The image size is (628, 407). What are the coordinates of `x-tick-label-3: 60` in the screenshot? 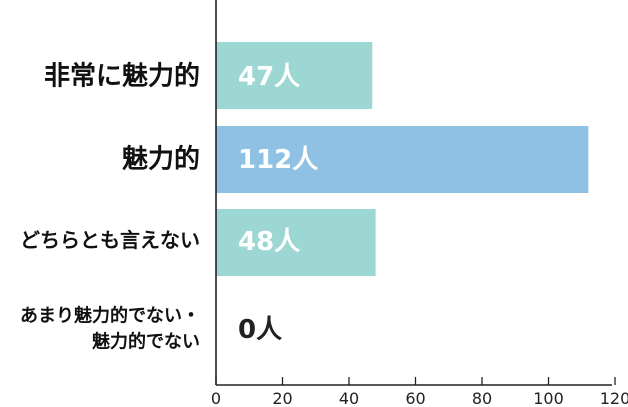 It's located at (415, 398).